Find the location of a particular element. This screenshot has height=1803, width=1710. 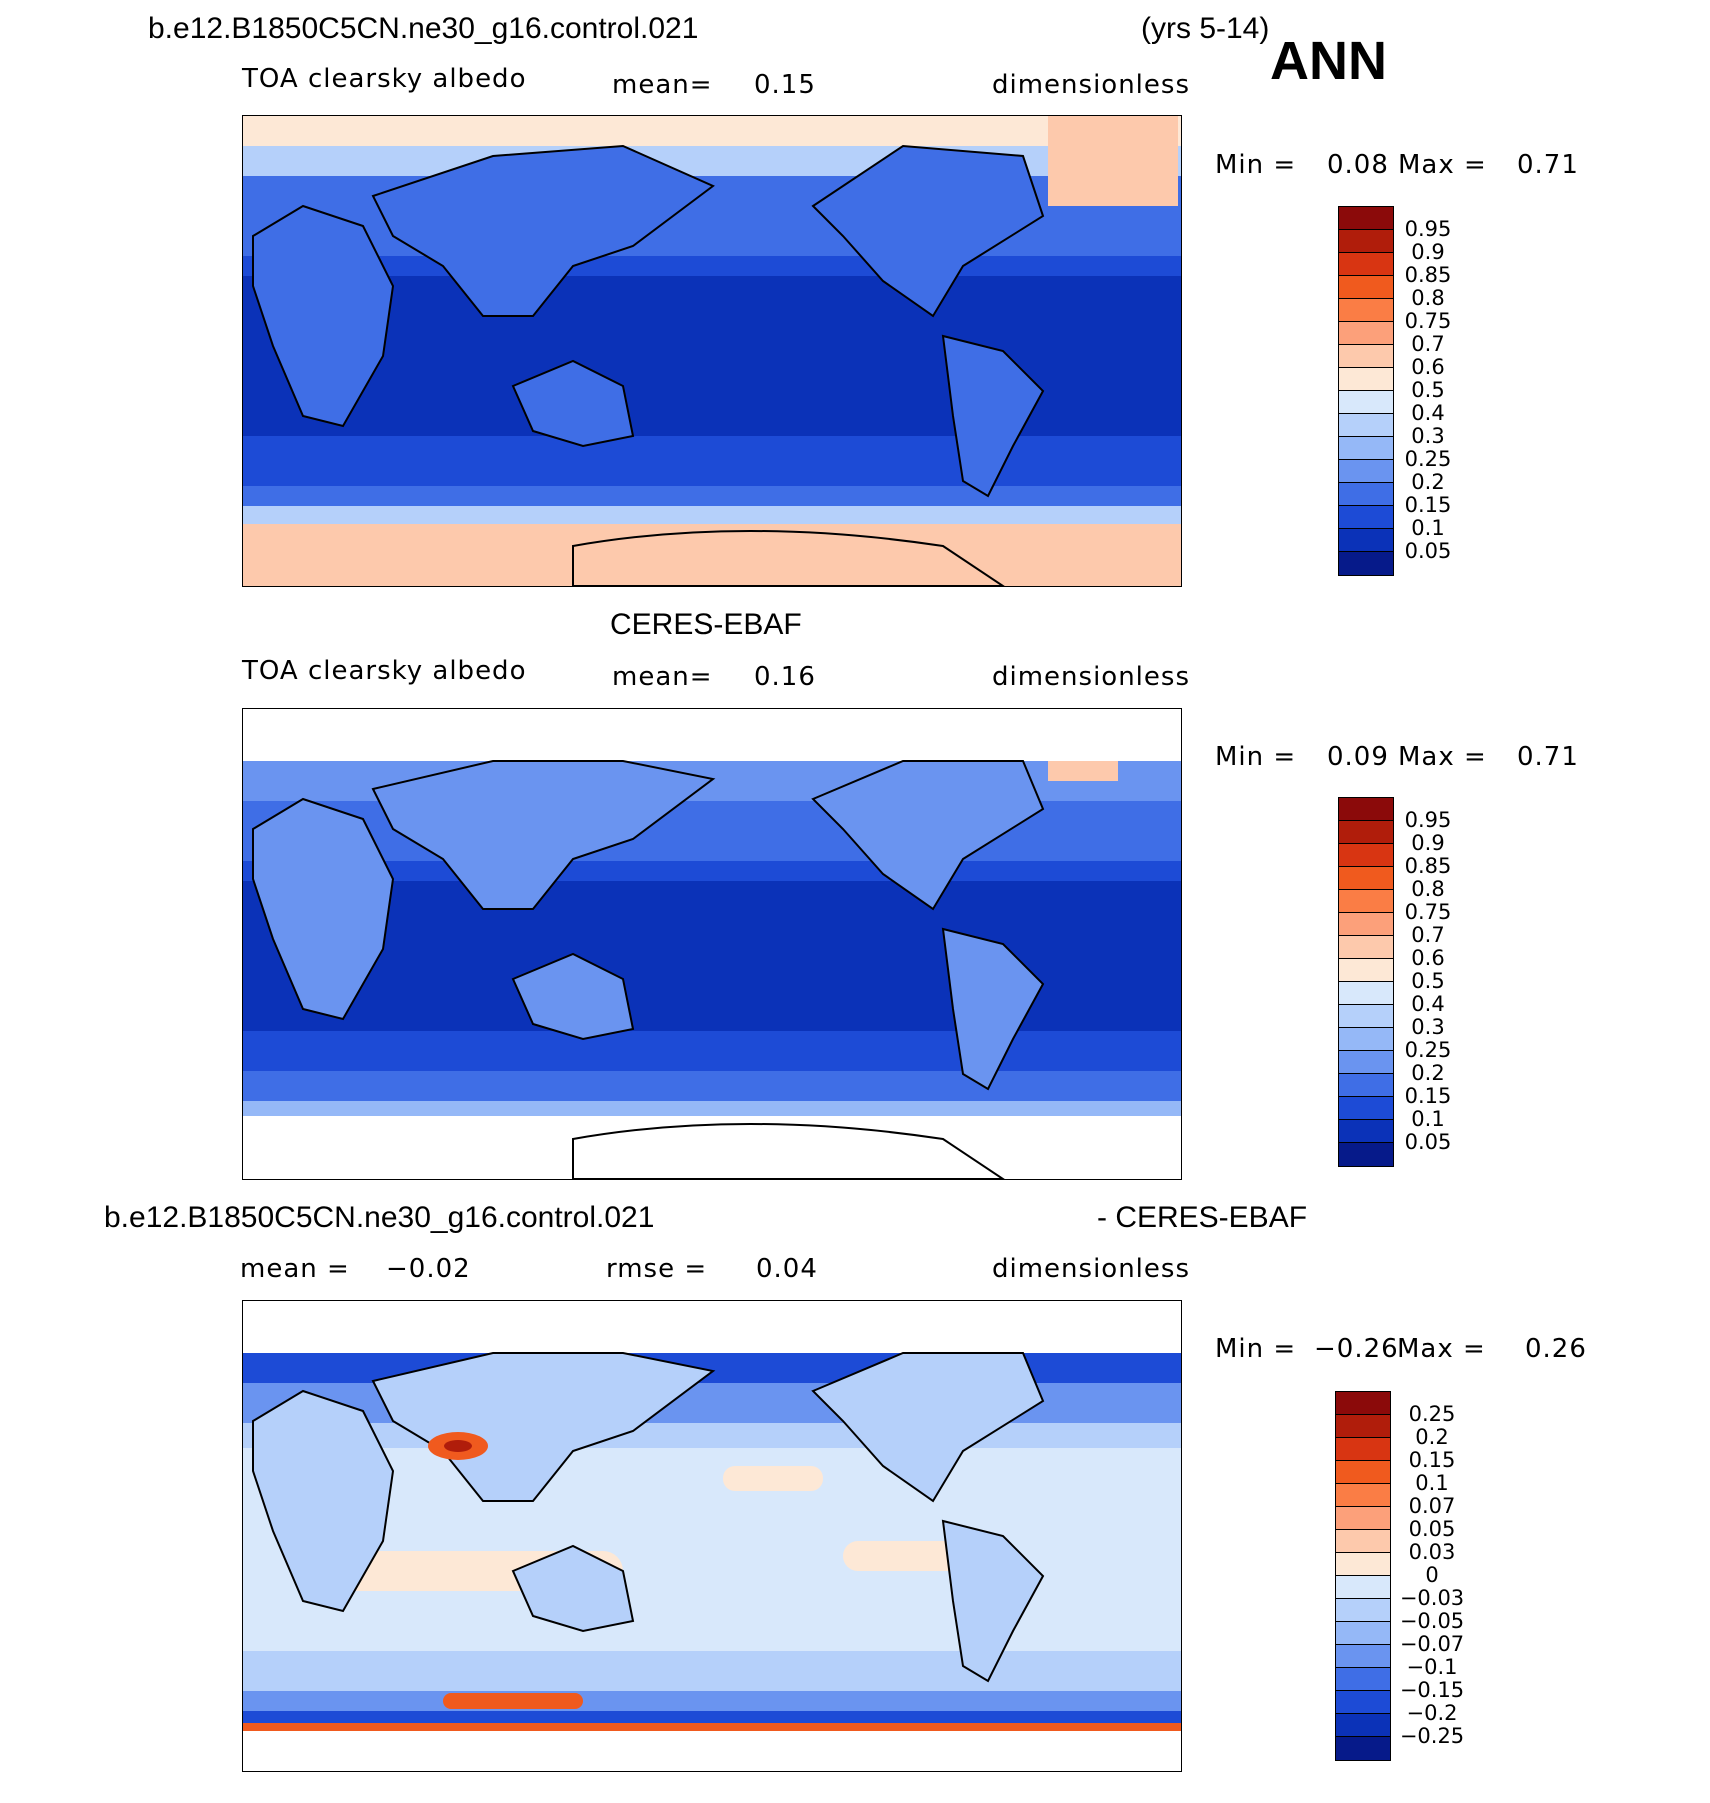

colorbar-tick-label: 0.3 is located at coordinates (1428, 436).